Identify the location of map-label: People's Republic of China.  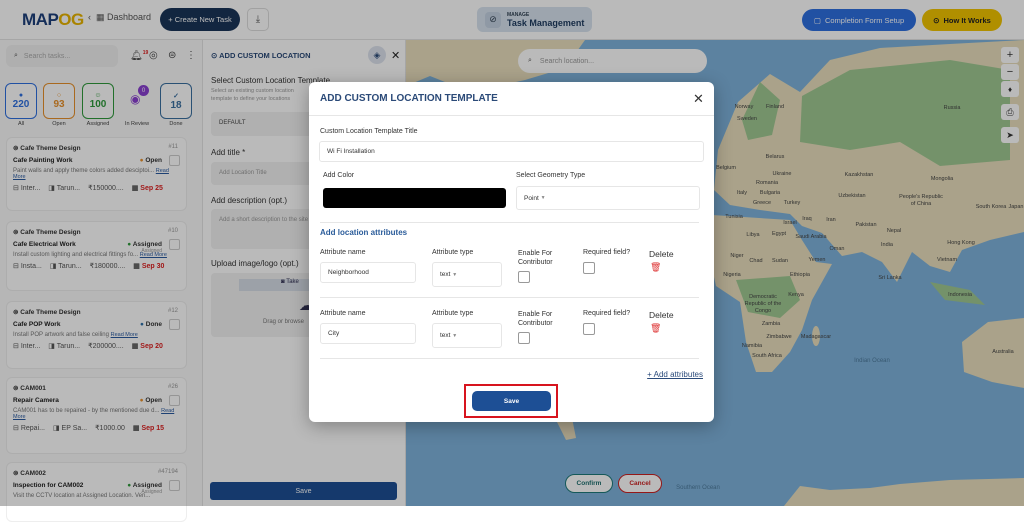
(921, 200).